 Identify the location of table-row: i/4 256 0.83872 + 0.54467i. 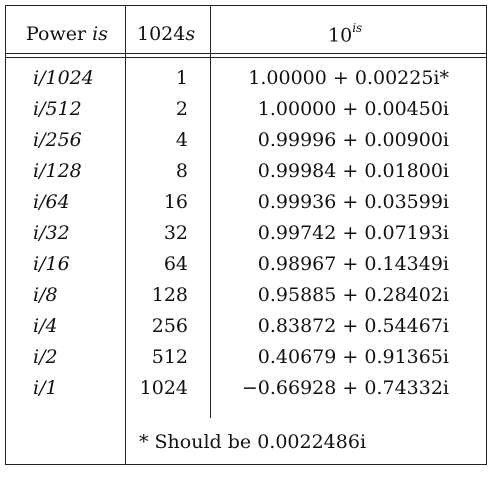
(246, 330).